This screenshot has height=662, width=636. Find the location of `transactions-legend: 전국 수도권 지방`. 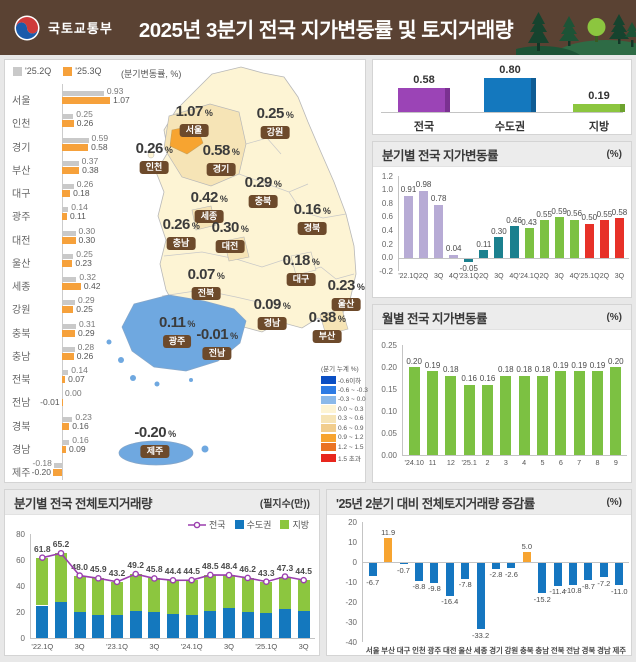

transactions-legend: 전국 수도권 지방 is located at coordinates (248, 524).